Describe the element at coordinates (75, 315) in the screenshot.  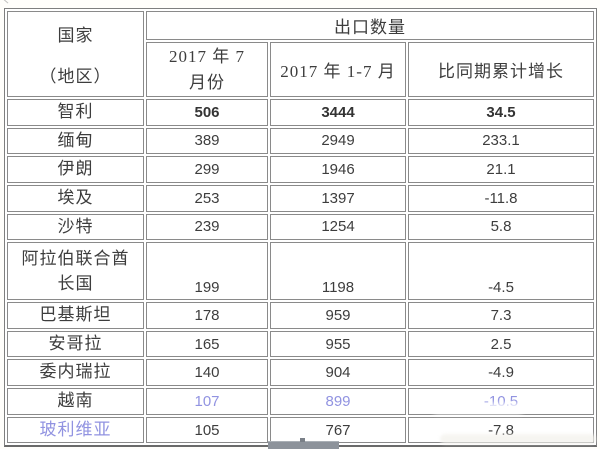
I see `country-cell: 巴基斯坦` at that location.